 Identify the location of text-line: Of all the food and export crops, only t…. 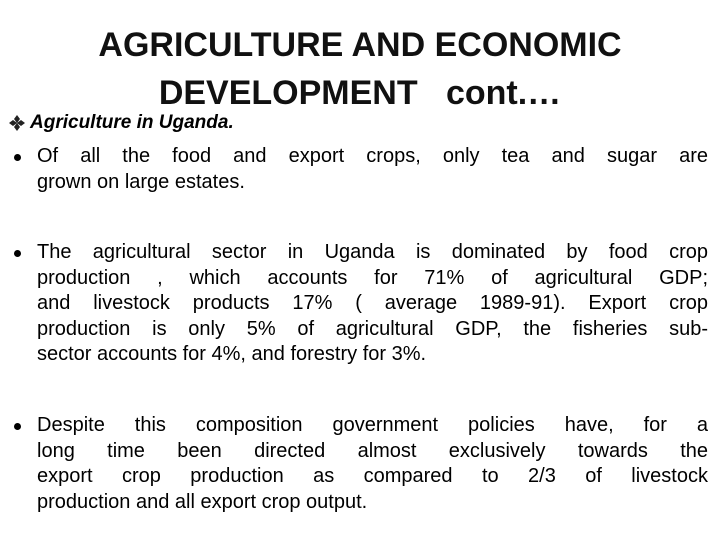
(372, 156).